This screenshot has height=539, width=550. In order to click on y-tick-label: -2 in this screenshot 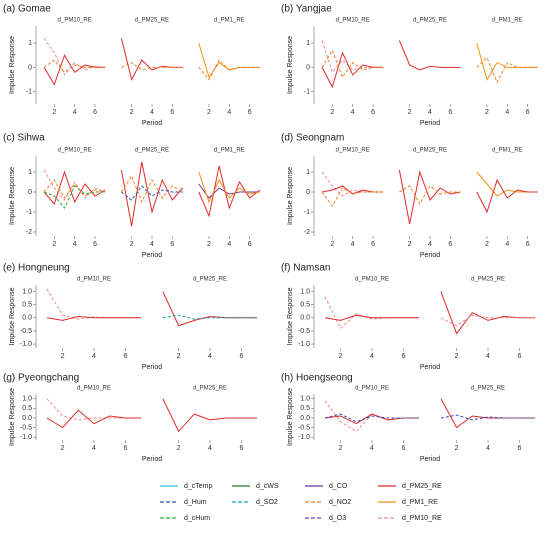, I will do `click(307, 232)`.